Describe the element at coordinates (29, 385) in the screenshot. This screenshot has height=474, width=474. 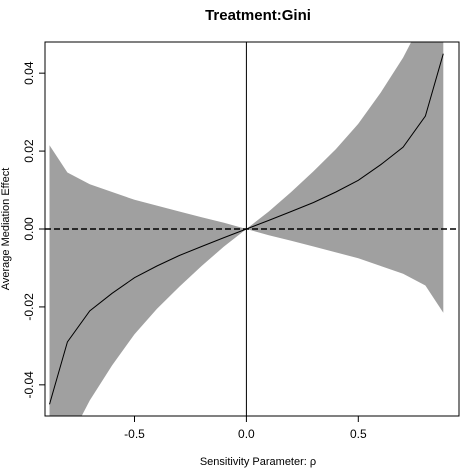
I see `y-tick-label: -0.04` at that location.